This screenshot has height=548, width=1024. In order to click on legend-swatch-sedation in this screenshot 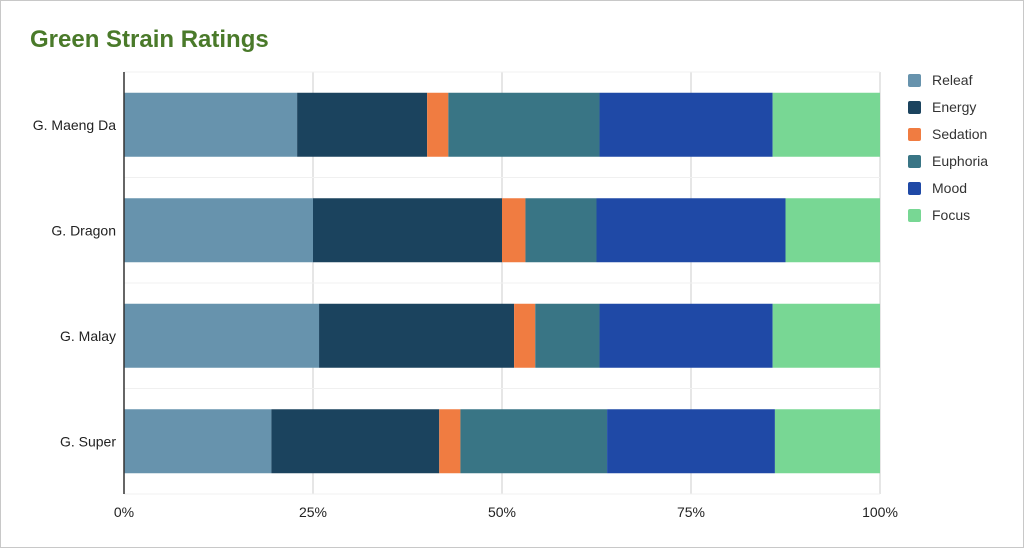, I will do `click(914, 134)`.